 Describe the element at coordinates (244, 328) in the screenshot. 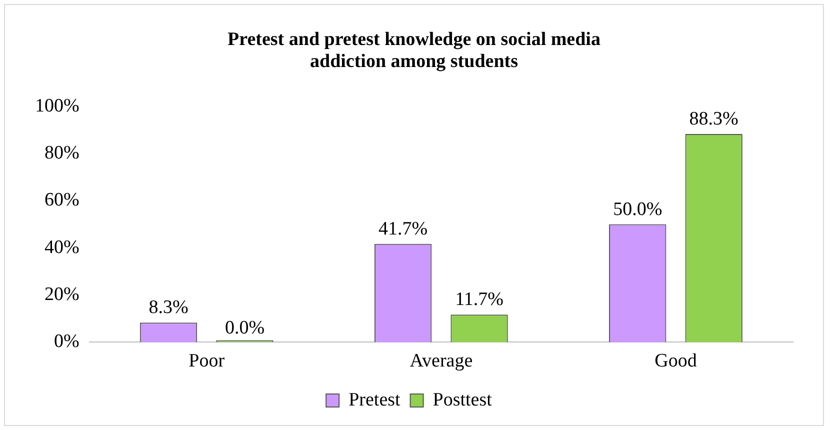

I see `data-label: 0.0%` at that location.